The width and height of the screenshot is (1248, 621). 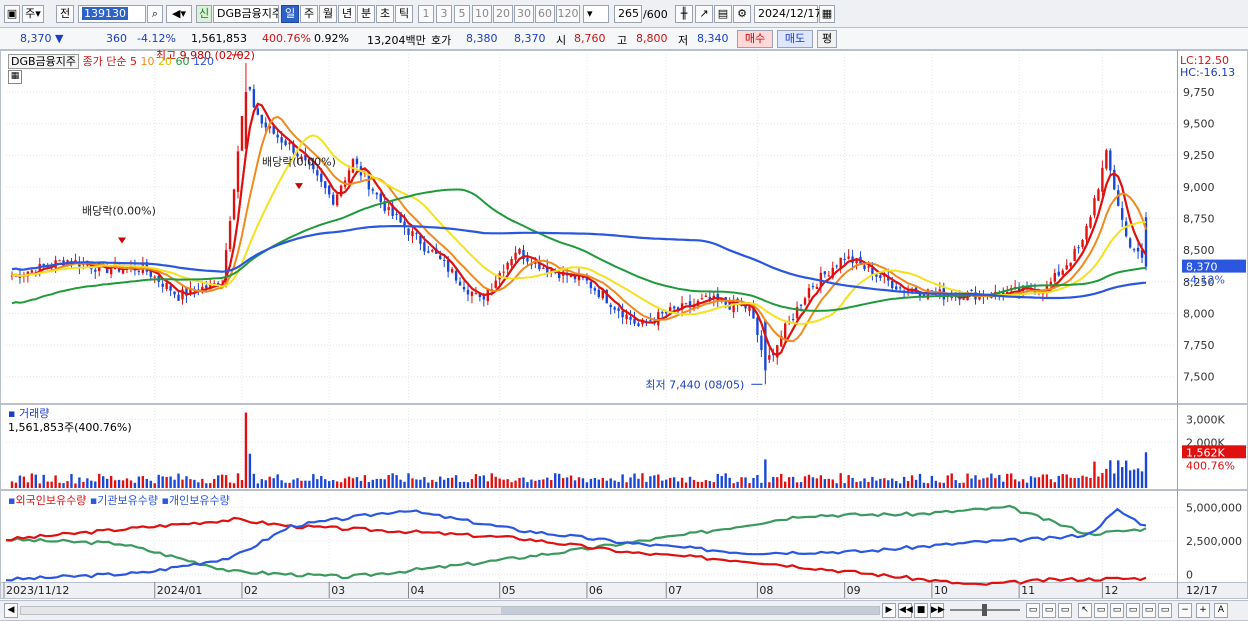 What do you see at coordinates (112, 14) in the screenshot?
I see `stock-code-input: 139130` at bounding box center [112, 14].